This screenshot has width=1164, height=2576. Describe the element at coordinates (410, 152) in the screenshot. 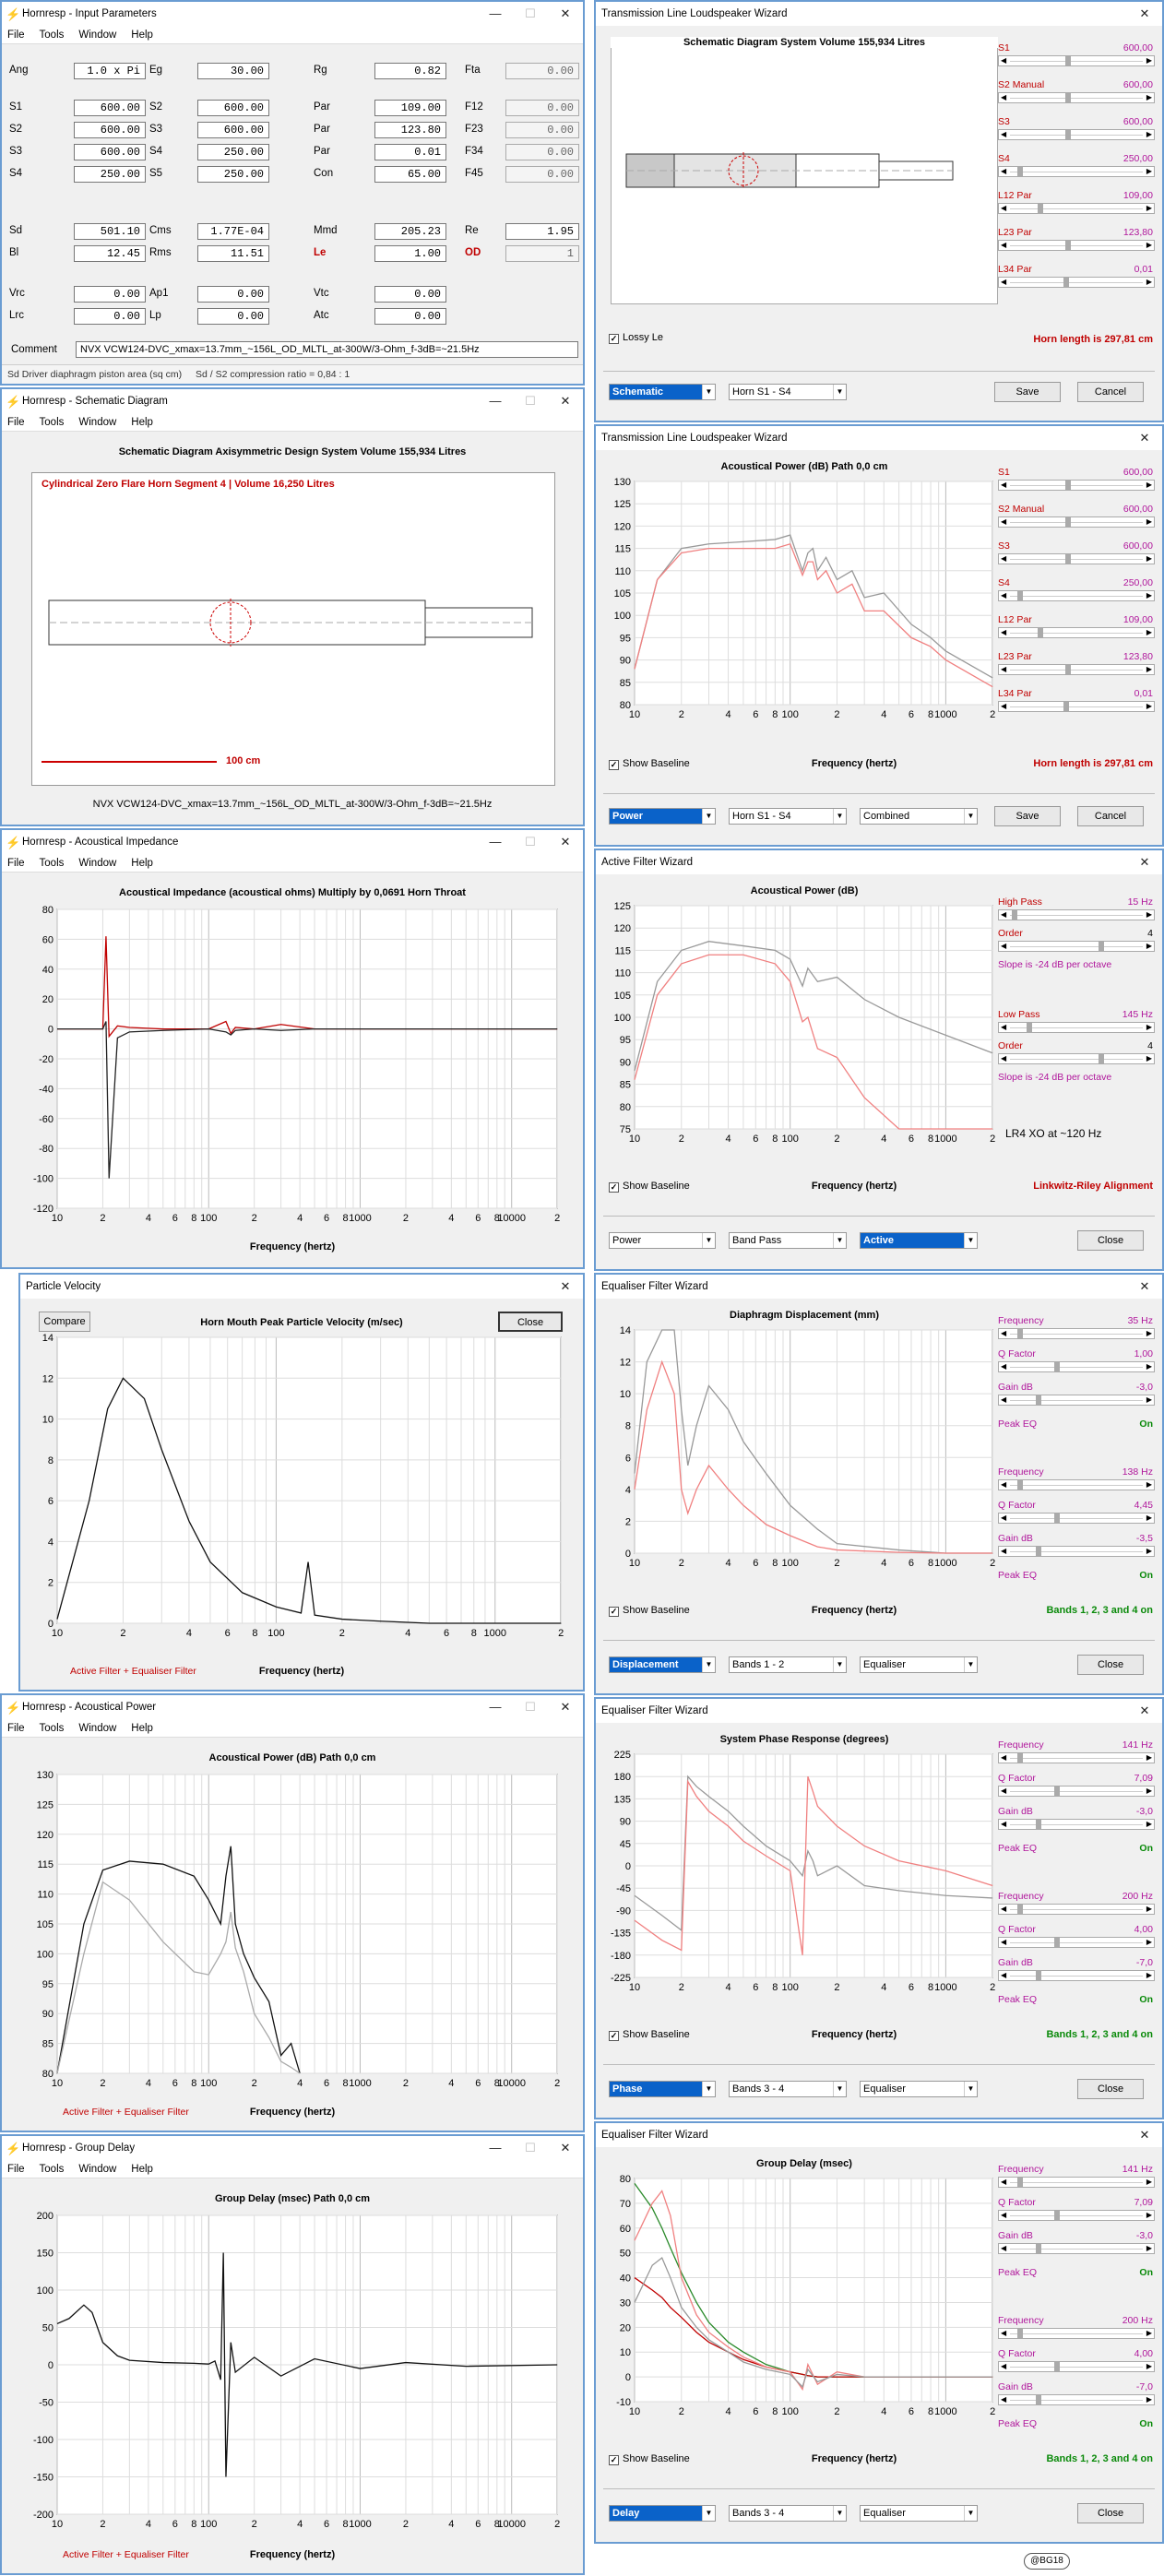

I see `param-field: 0.01` at that location.